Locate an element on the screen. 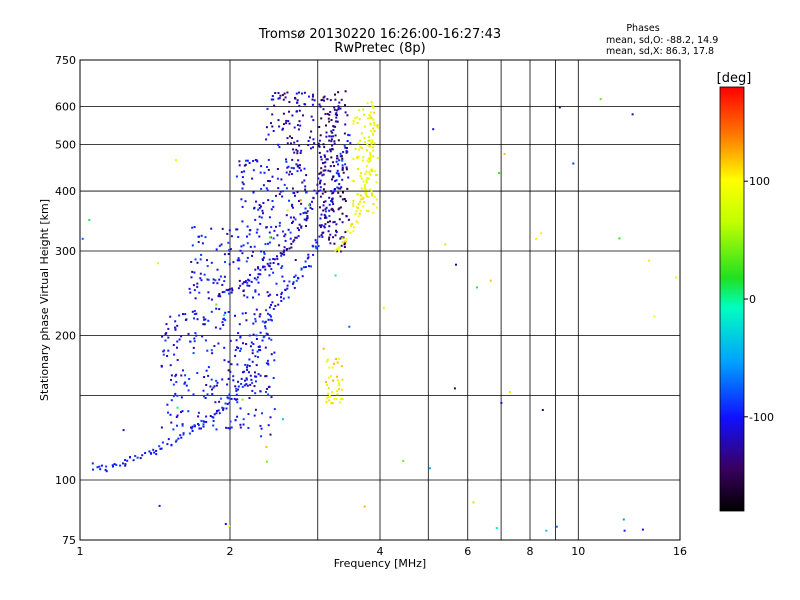  colorbar-tick-label: 0 is located at coordinates (752, 299).